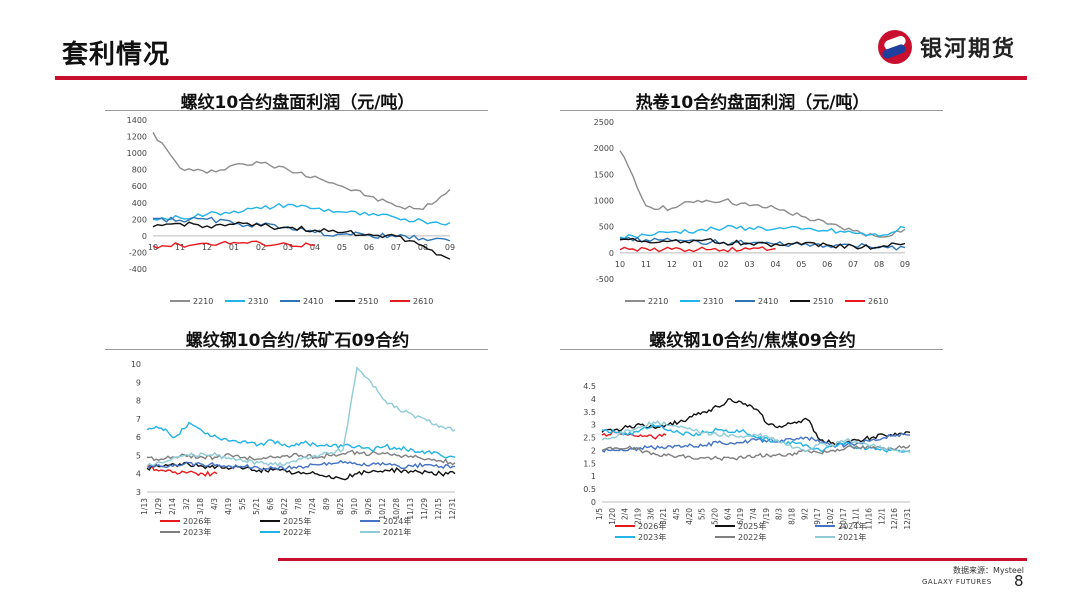 The height and width of the screenshot is (608, 1080). I want to click on x-tick-label: 8/25, so click(340, 506).